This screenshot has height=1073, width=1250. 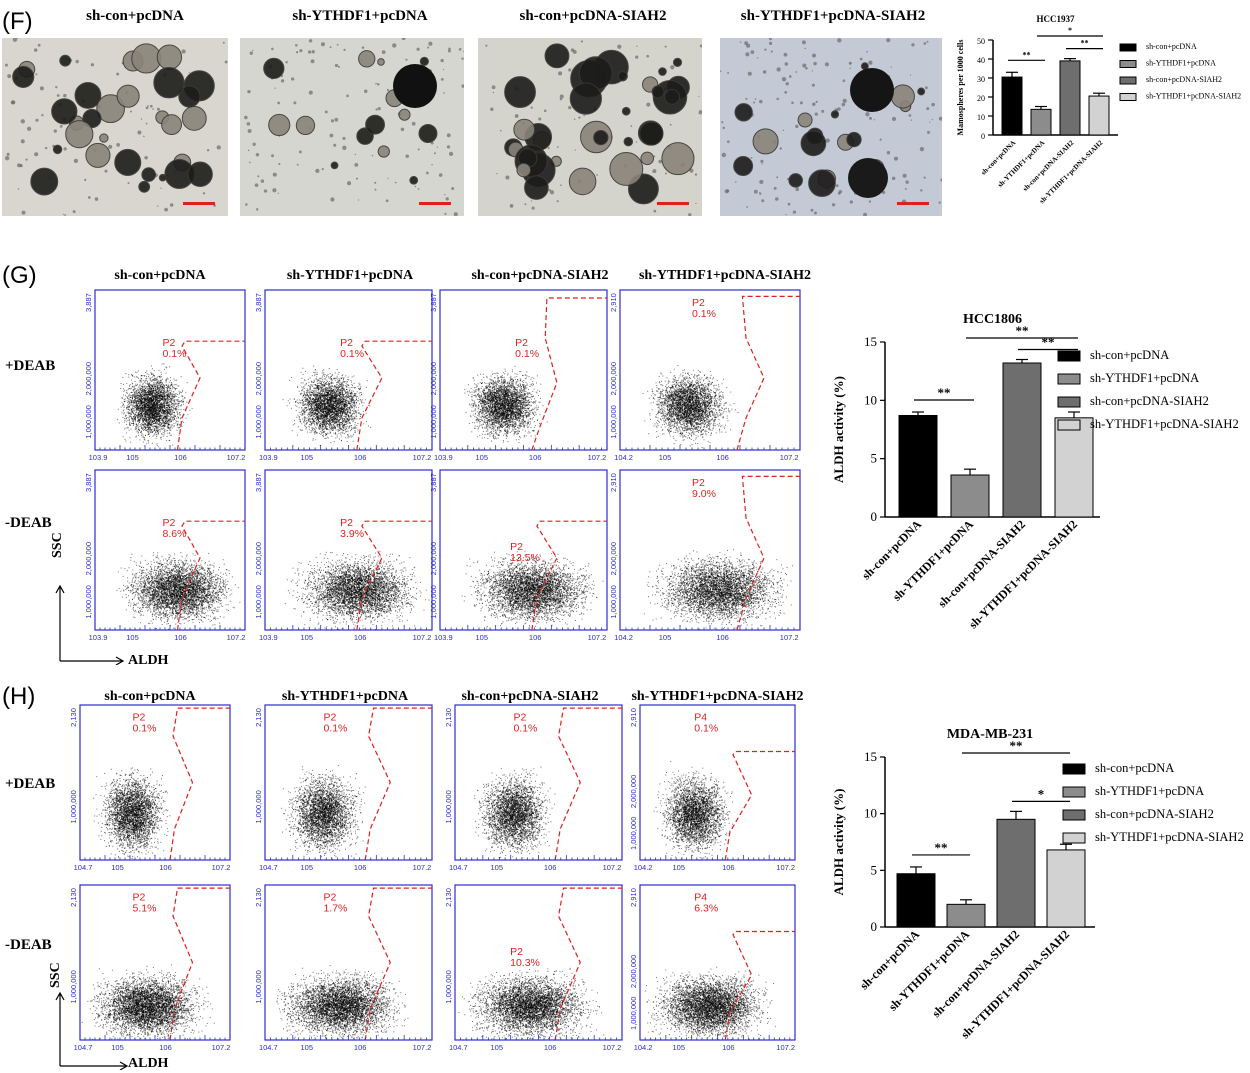 I want to click on y-tick-label: 10, so click(x=870, y=399).